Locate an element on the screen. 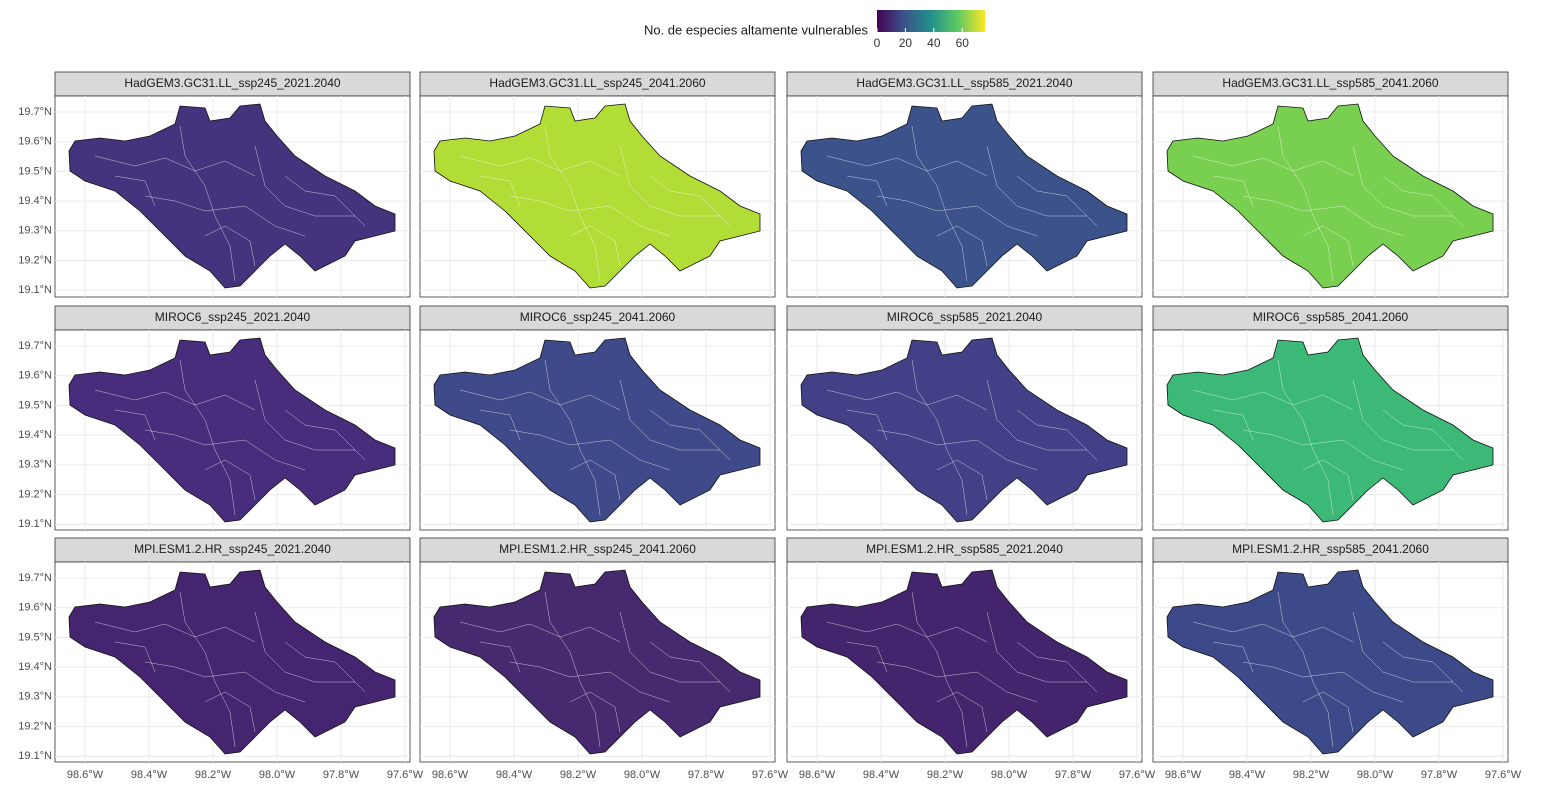 This screenshot has width=1550, height=801. strip-title: MPI.ESM1.2.HR_ssp585_2041.2060 is located at coordinates (1330, 549).